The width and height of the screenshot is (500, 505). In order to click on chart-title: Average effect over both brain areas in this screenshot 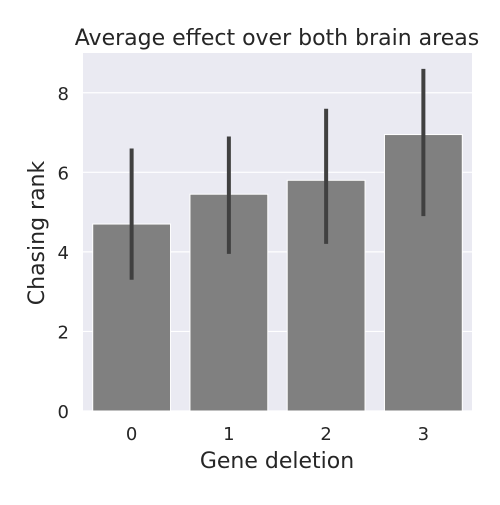, I will do `click(277, 38)`.